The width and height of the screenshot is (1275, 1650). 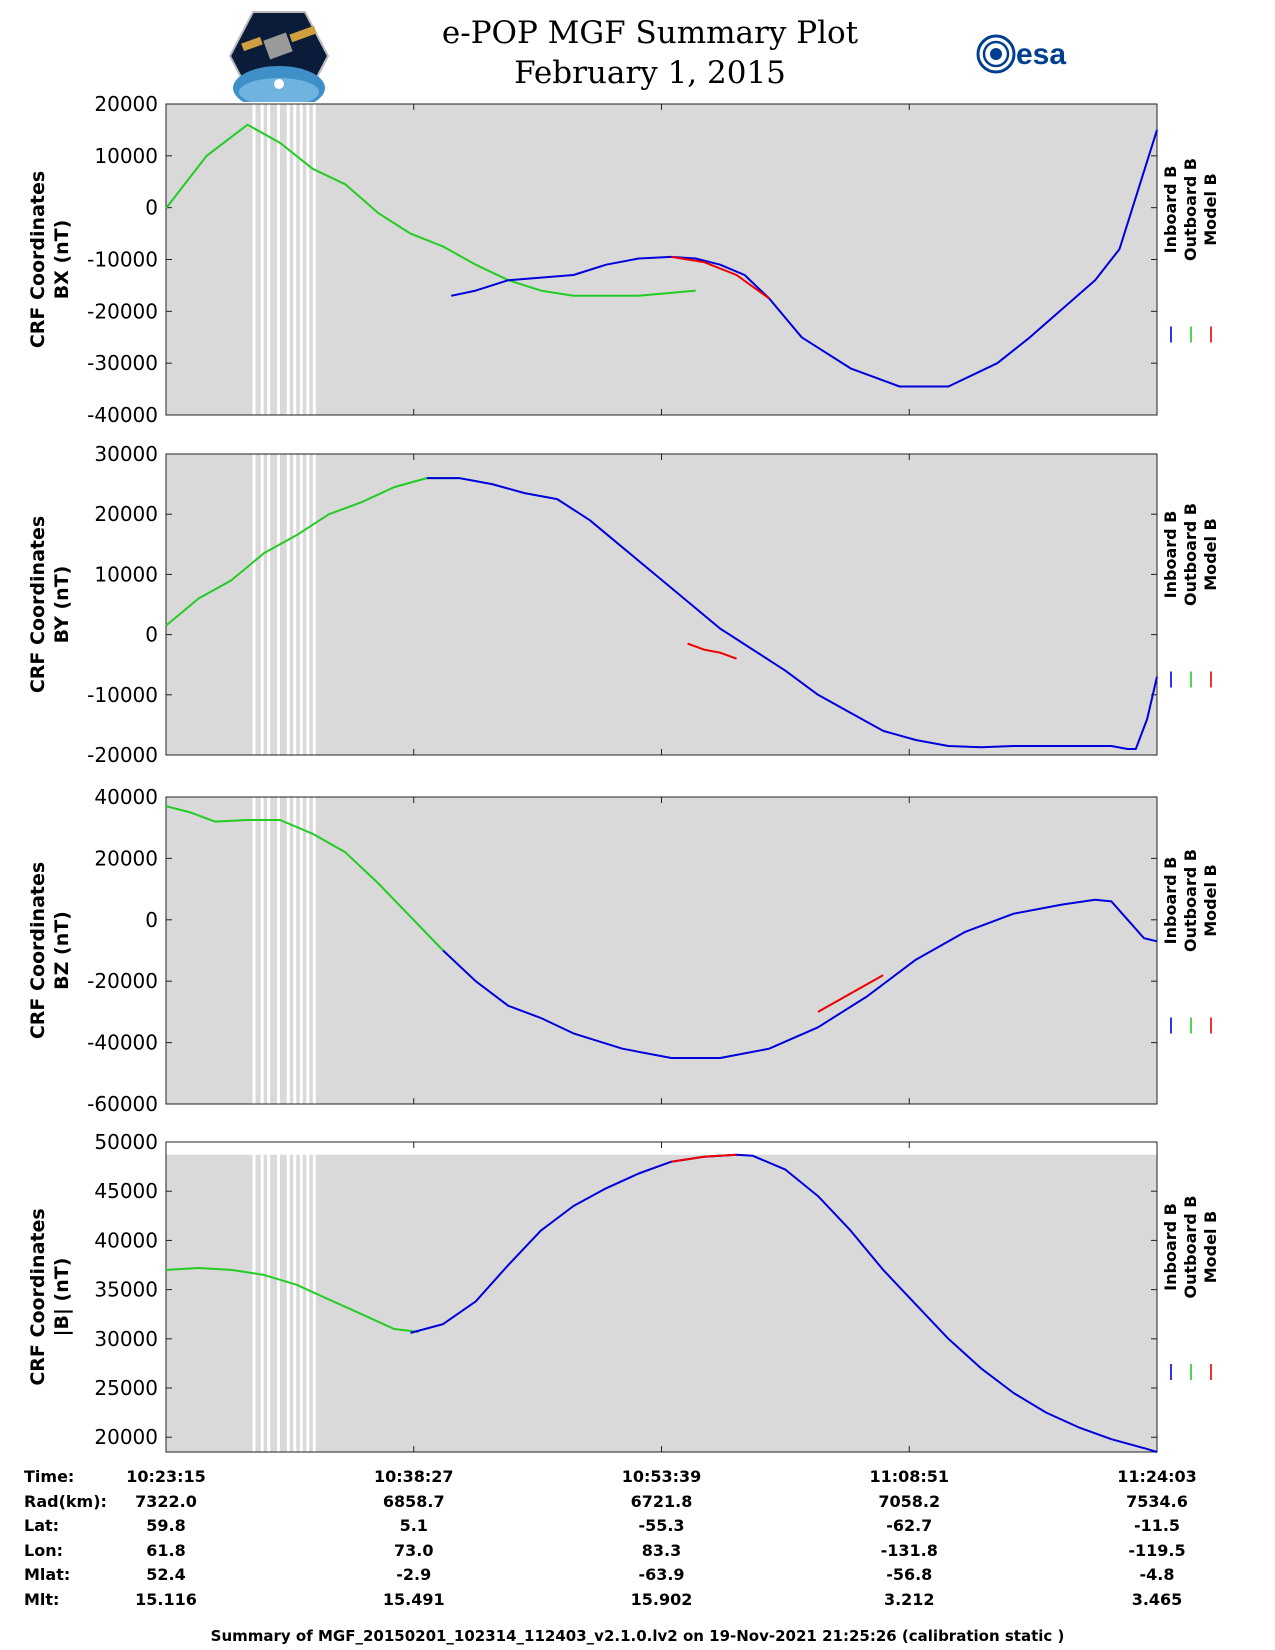 I want to click on y-tick-label: -60000, so click(x=122, y=1104).